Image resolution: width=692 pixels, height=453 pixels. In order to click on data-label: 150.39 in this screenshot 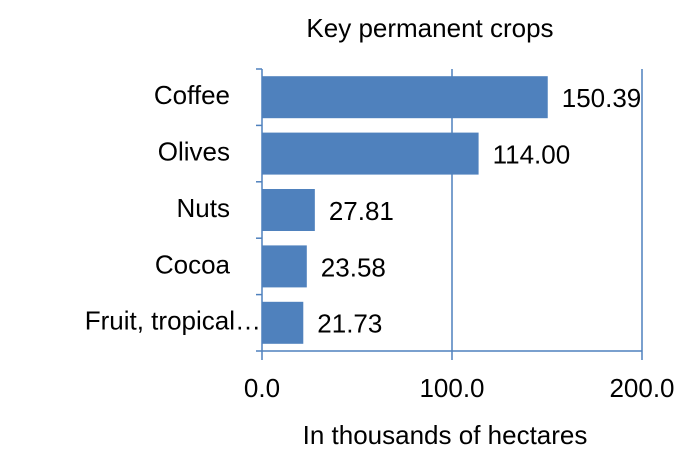, I will do `click(602, 98)`.